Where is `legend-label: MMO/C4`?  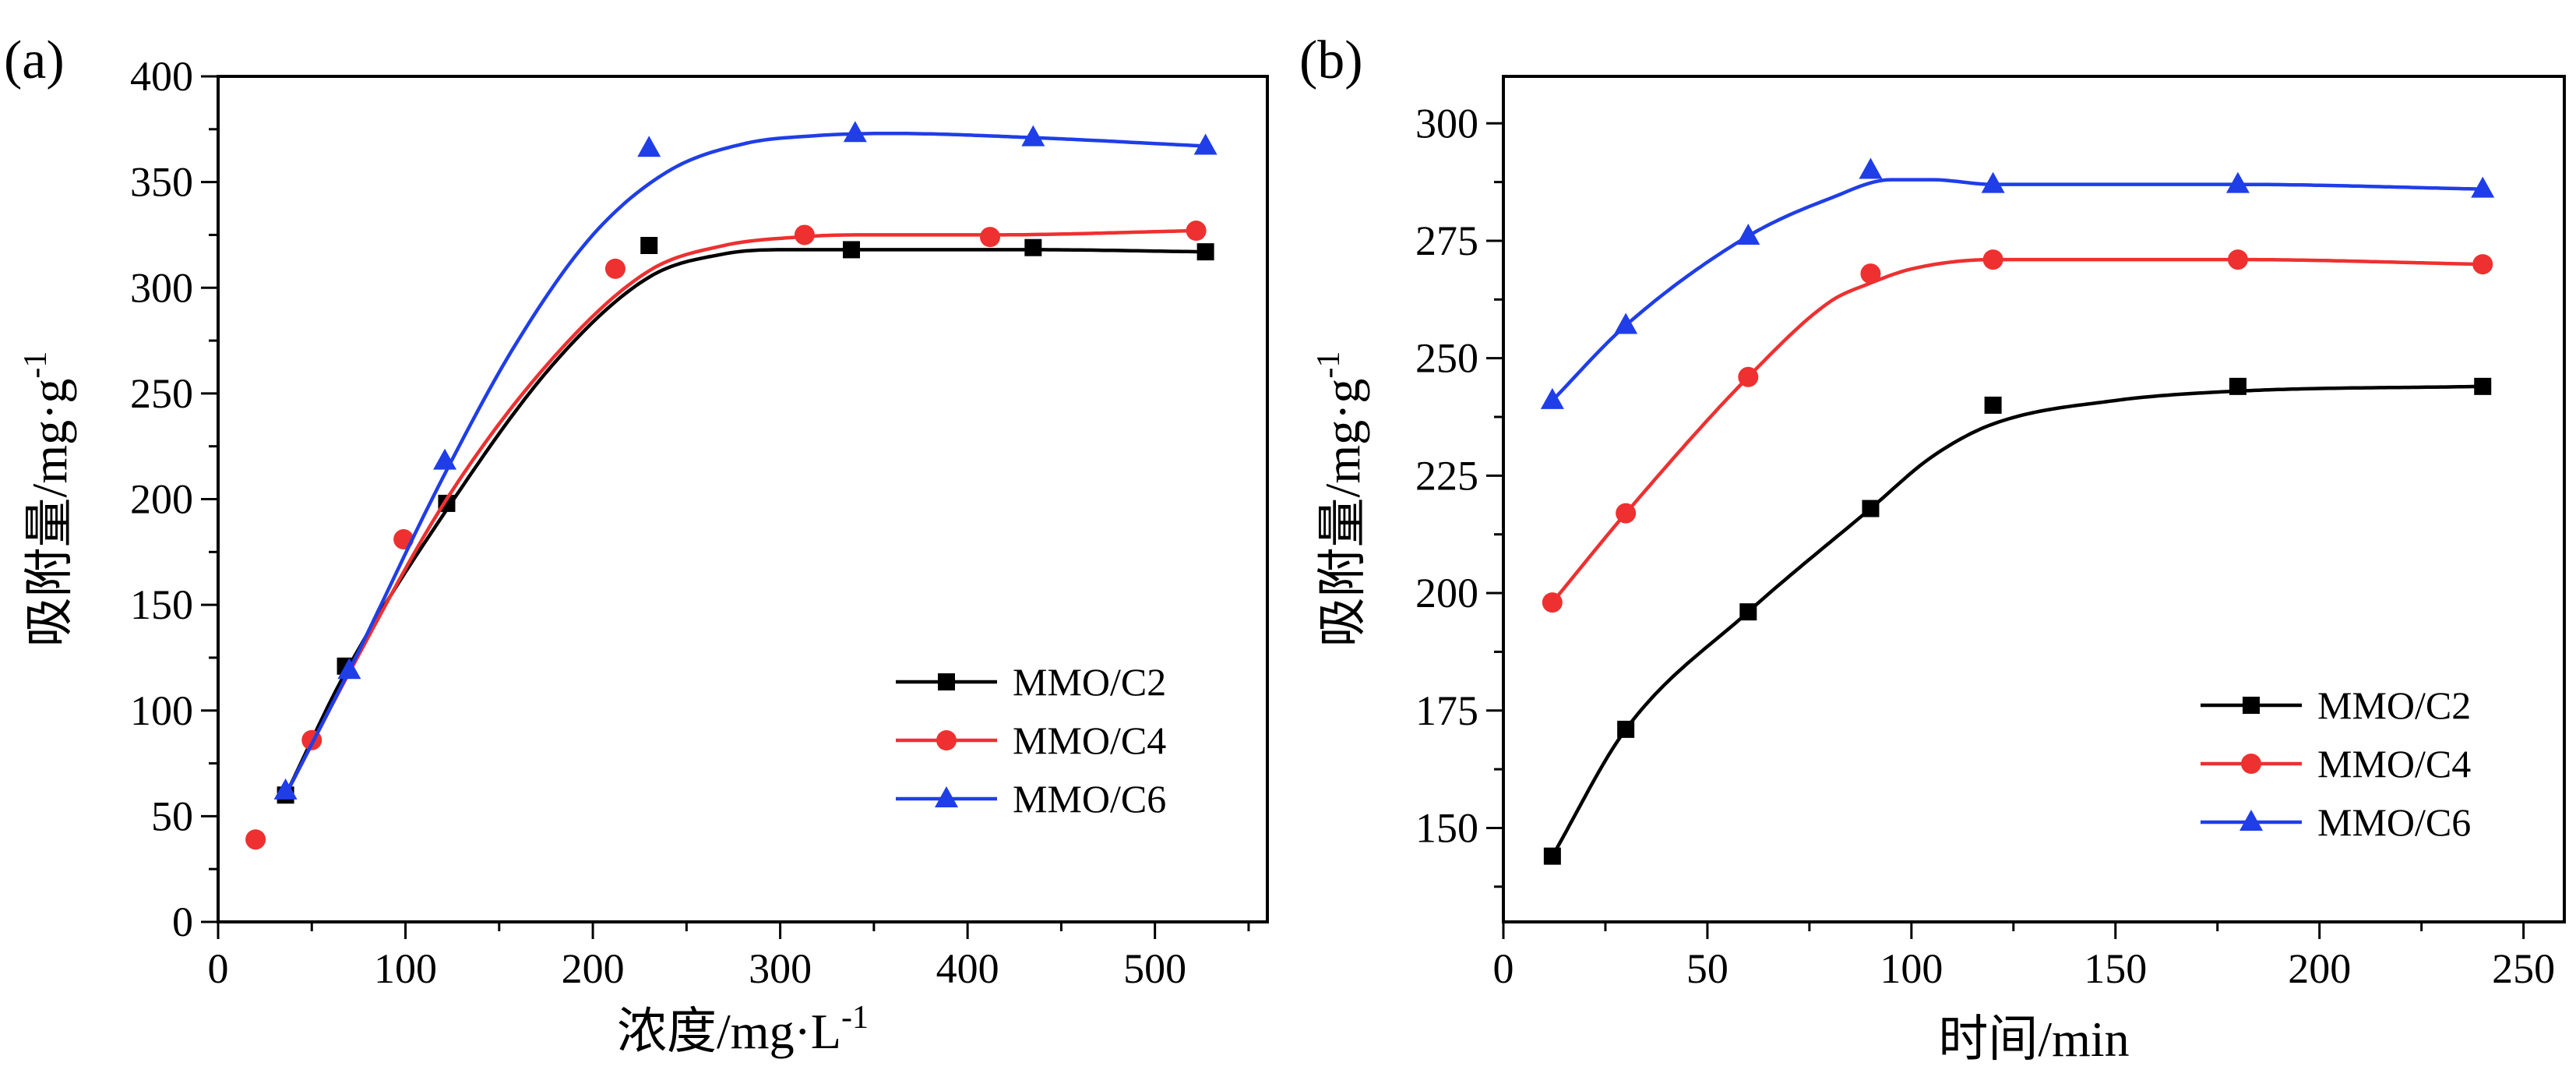
legend-label: MMO/C4 is located at coordinates (1089, 740).